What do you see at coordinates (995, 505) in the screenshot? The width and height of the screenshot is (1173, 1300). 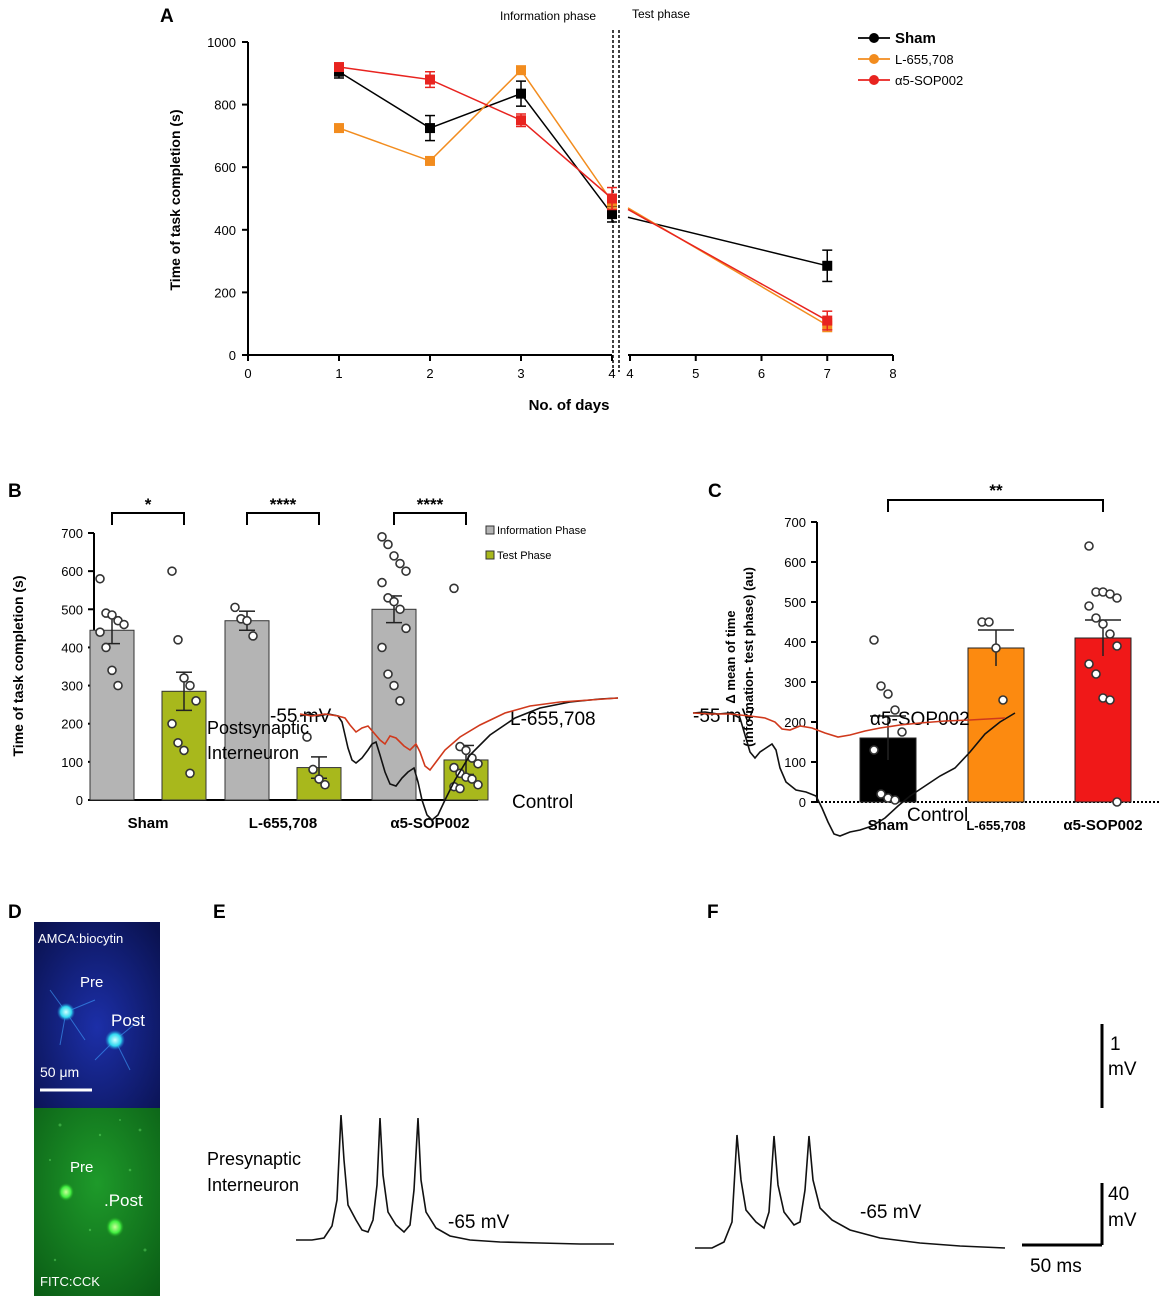 I see `c-significance-bracket` at bounding box center [995, 505].